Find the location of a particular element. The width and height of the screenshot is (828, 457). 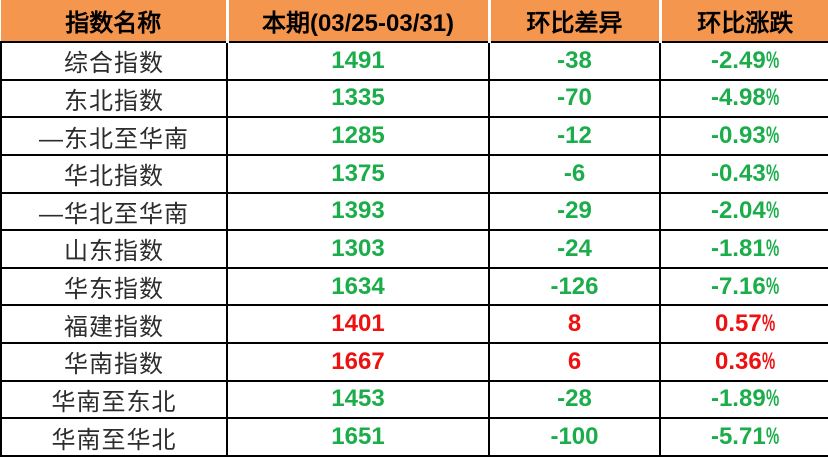

pct-change-cell: -4.98% is located at coordinates (743, 98).